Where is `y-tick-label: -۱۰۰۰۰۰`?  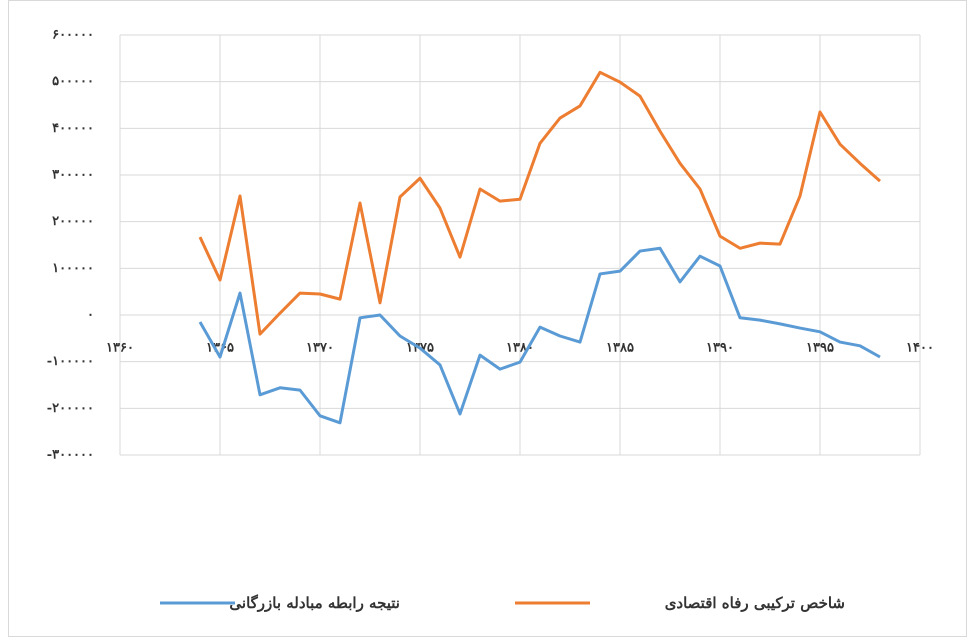
y-tick-label: -۱۰۰۰۰۰ is located at coordinates (70, 361).